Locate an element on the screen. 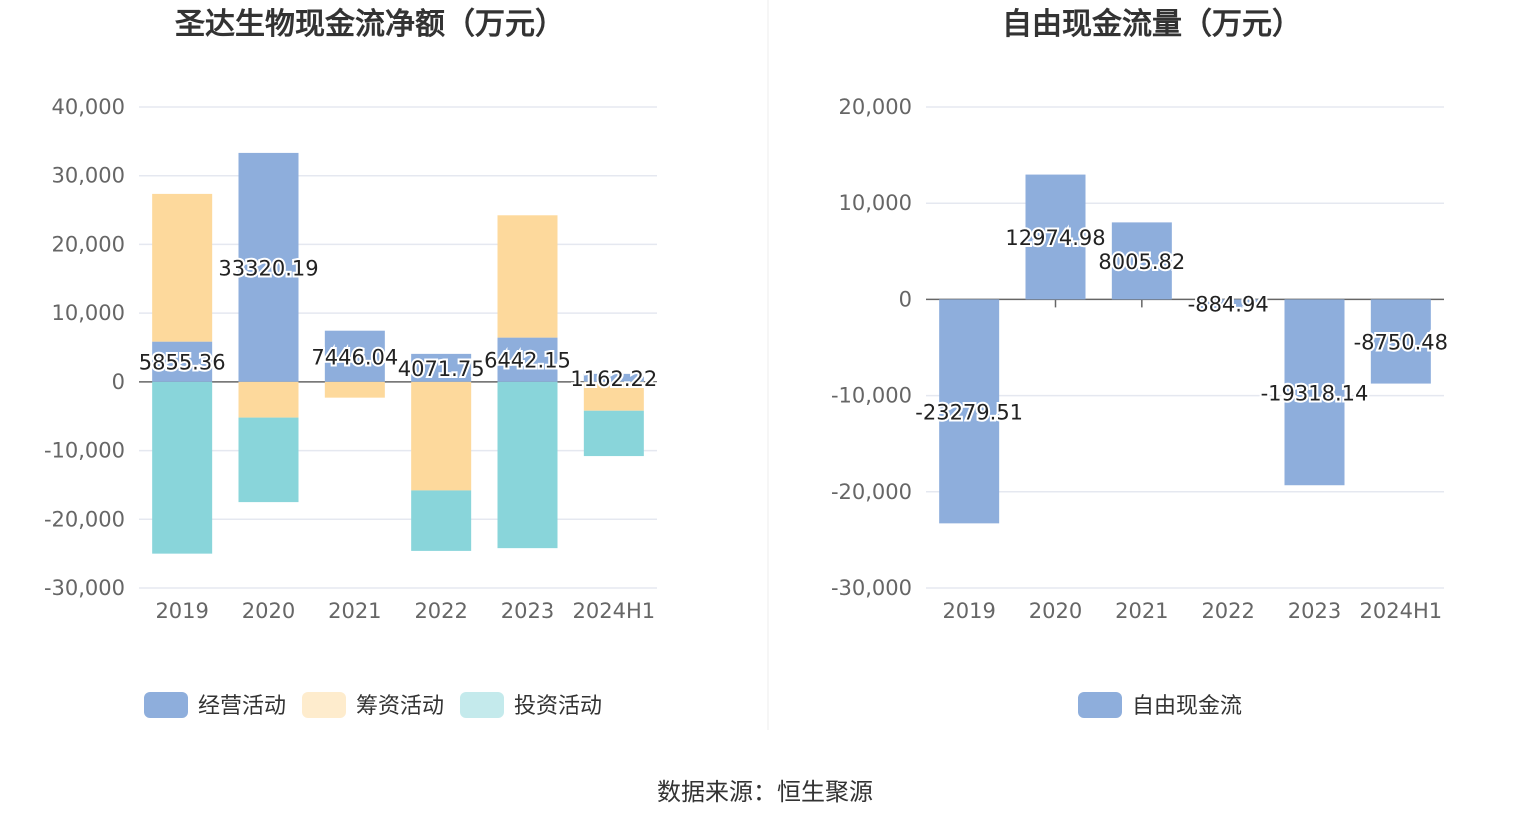 The height and width of the screenshot is (826, 1531). source-note: 数据来源：恒生聚源 is located at coordinates (765, 792).